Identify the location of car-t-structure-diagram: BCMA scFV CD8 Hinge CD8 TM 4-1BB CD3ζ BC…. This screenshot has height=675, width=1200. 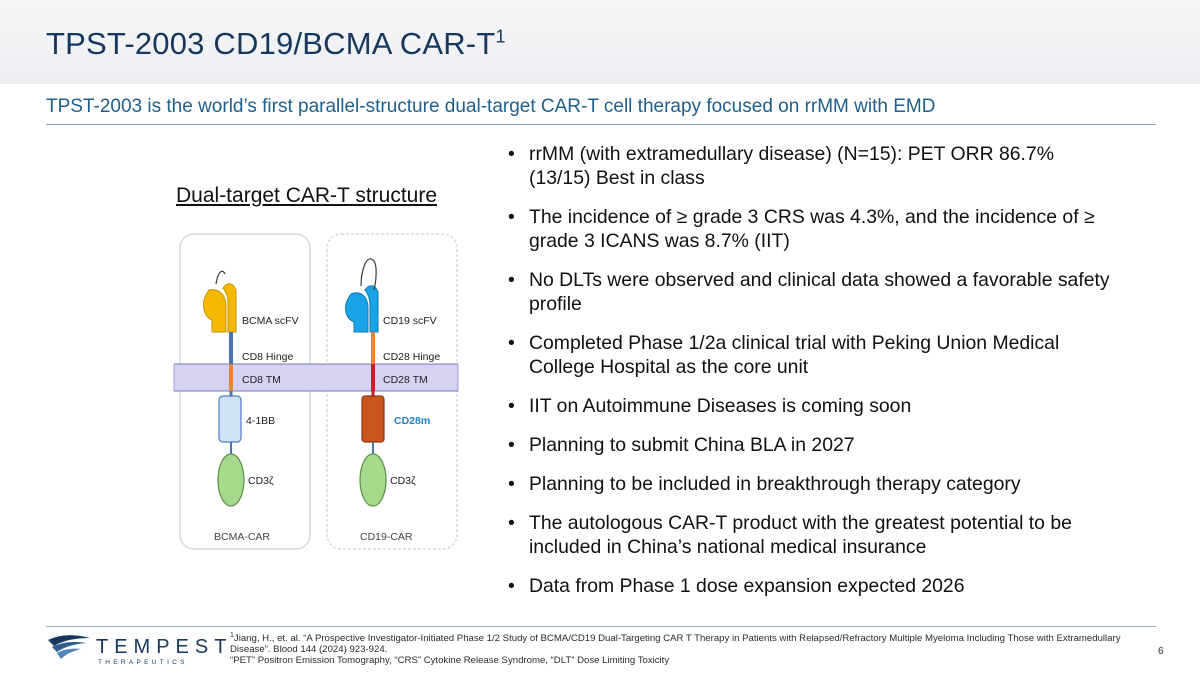
(320, 391).